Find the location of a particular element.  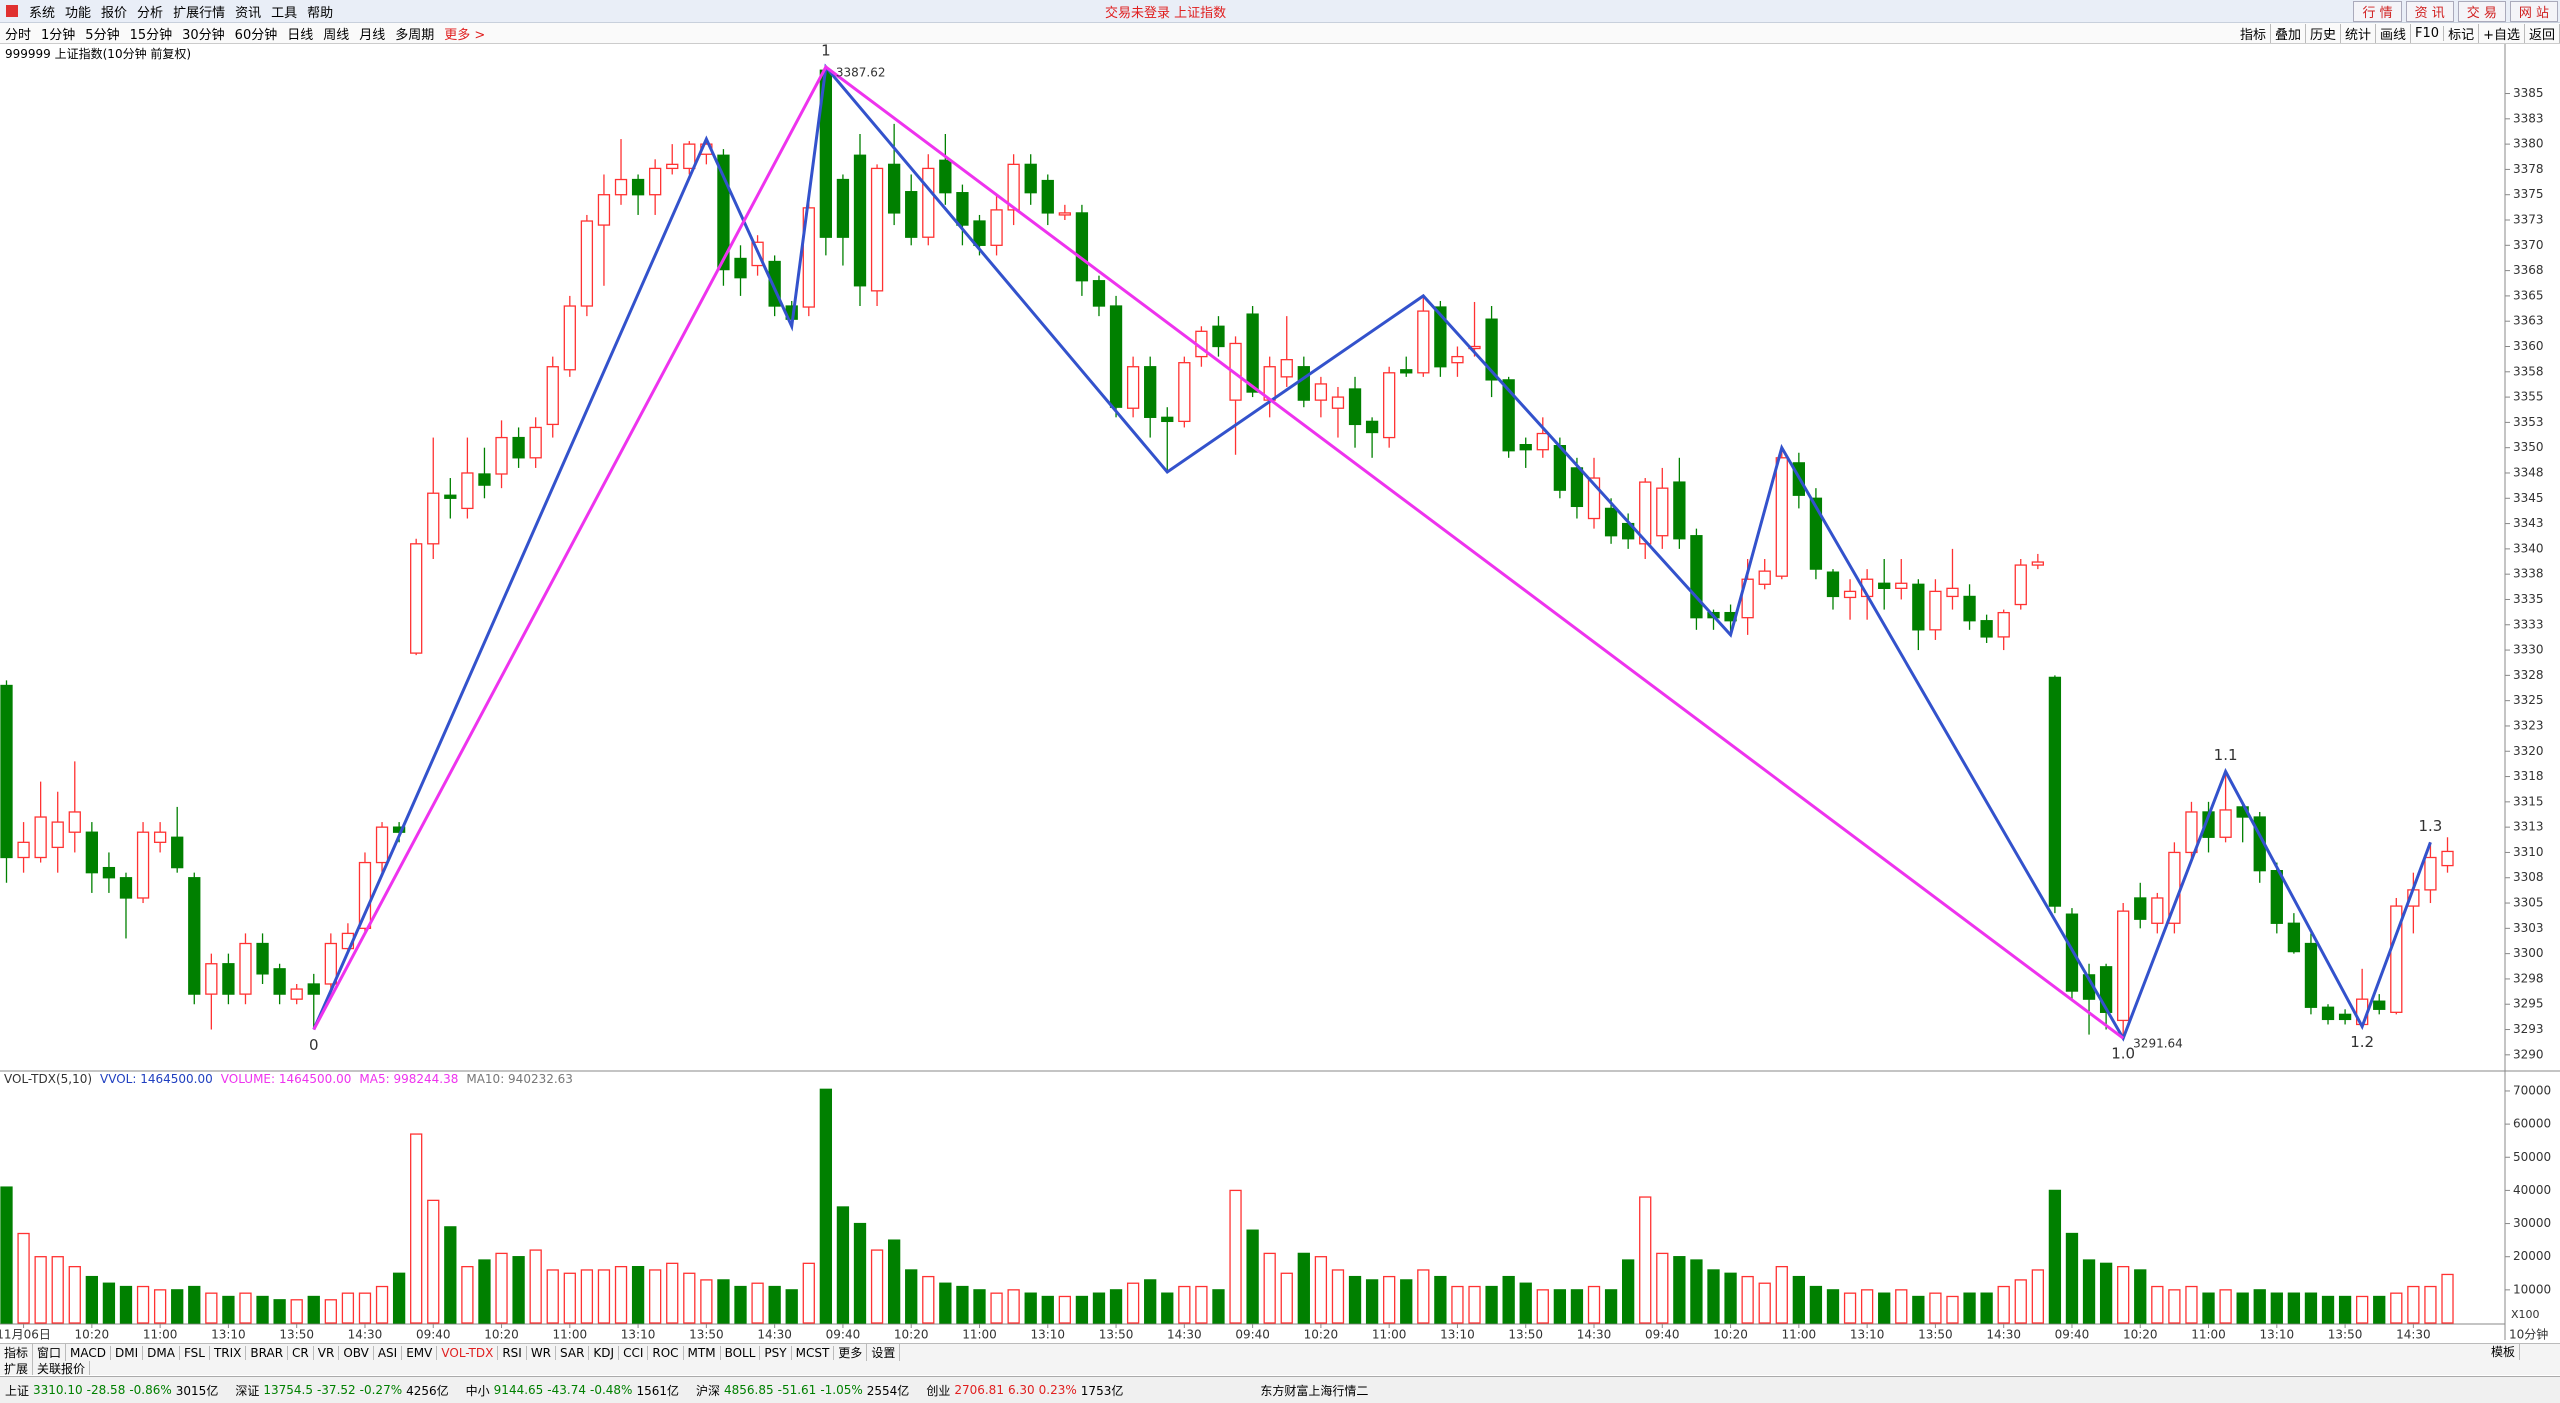

indicator-tab: VR is located at coordinates (327, 1352).